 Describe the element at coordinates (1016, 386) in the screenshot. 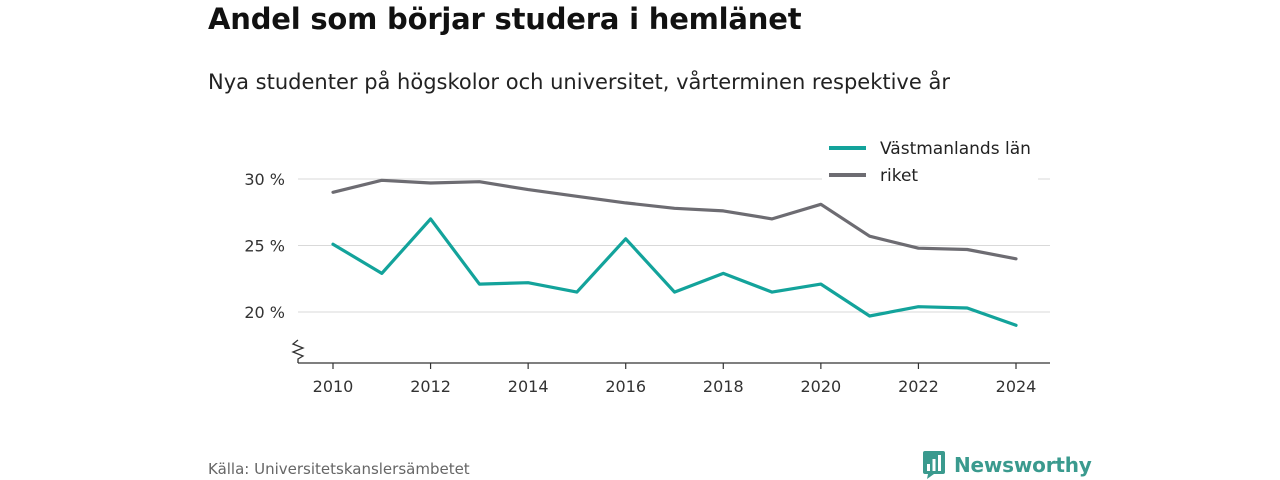

I see `x-tick-label: 2024` at that location.